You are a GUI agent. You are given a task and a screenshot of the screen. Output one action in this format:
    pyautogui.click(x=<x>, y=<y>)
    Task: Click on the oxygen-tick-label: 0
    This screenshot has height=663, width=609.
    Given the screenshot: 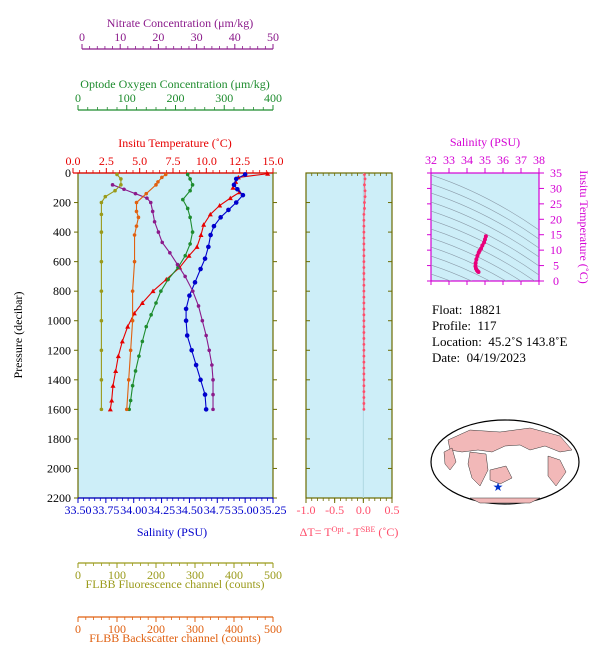 What is the action you would take?
    pyautogui.click(x=78, y=98)
    